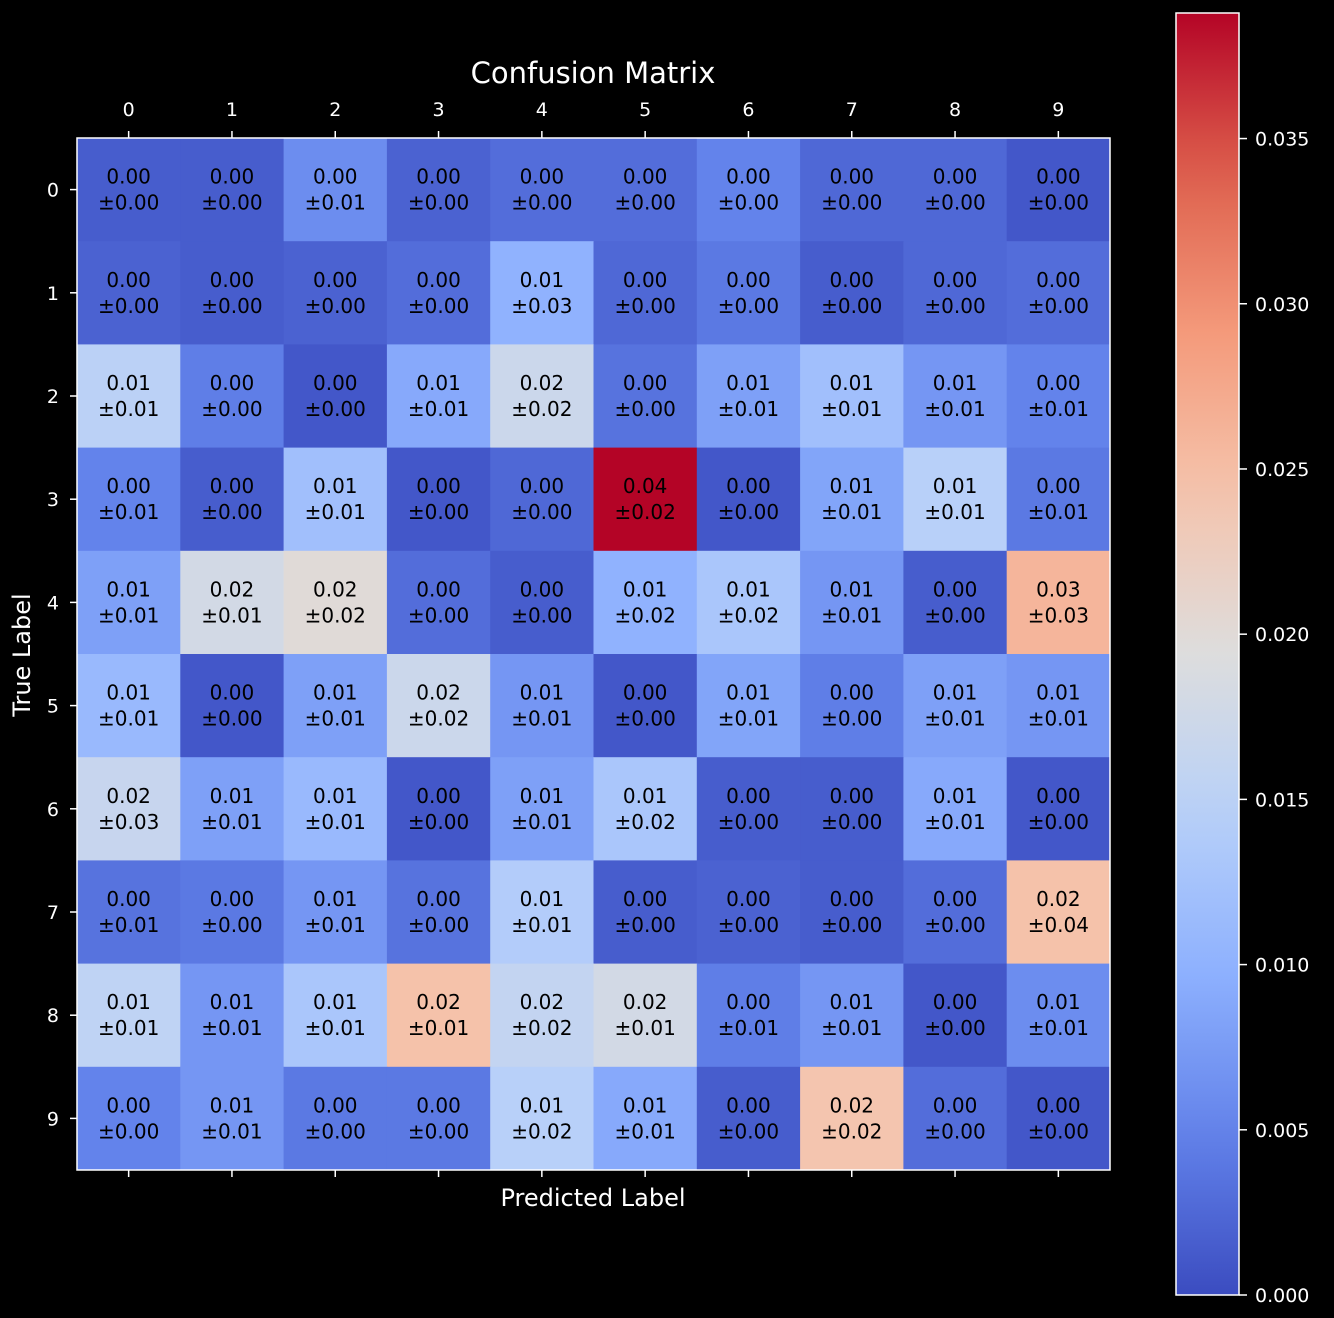 This screenshot has height=1318, width=1334. I want to click on colorbar-tick-label: 0.015, so click(1282, 800).